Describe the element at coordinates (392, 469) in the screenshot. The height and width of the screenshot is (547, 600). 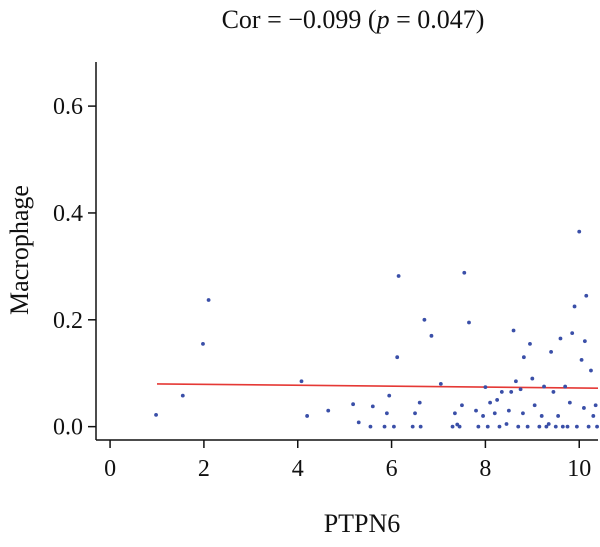
I see `x-tick-label: 6` at that location.